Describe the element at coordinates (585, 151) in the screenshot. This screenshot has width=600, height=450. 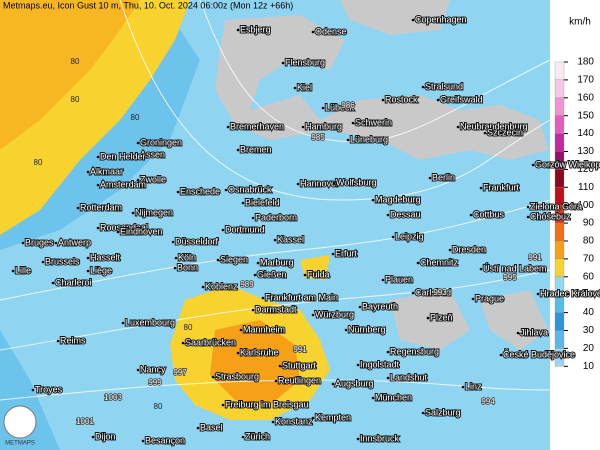
I see `legend-label: 130` at that location.